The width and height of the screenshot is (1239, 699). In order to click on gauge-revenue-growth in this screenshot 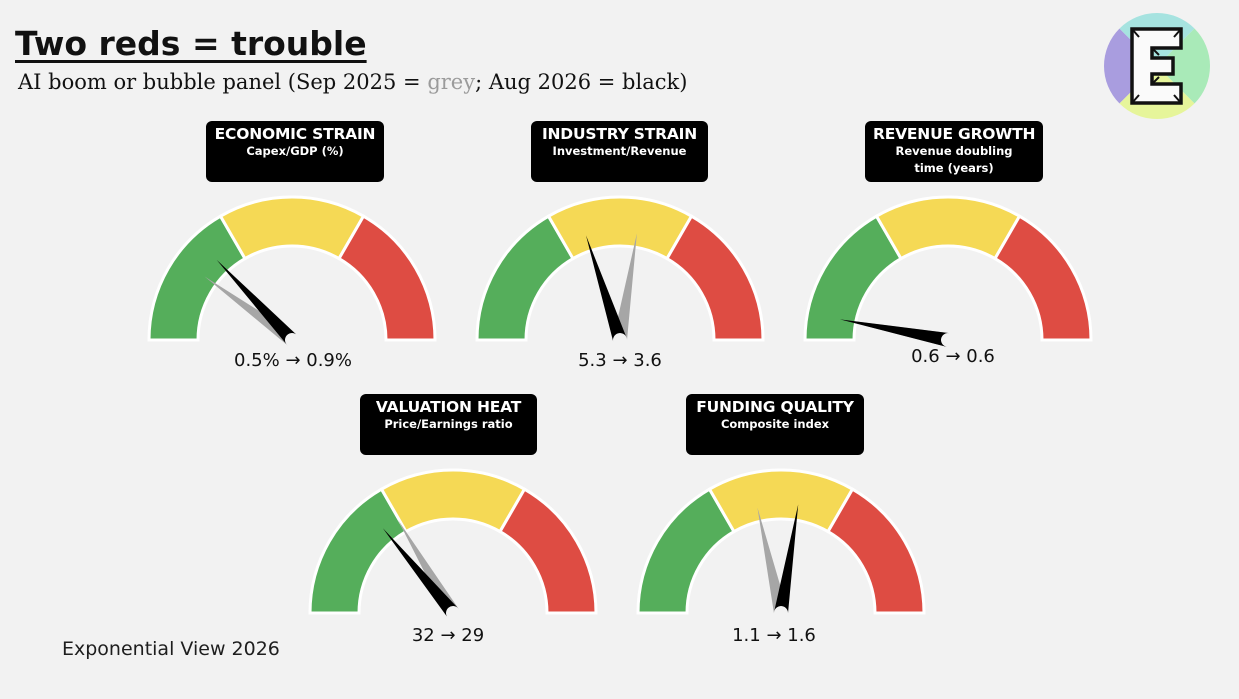, I will do `click(948, 271)`.